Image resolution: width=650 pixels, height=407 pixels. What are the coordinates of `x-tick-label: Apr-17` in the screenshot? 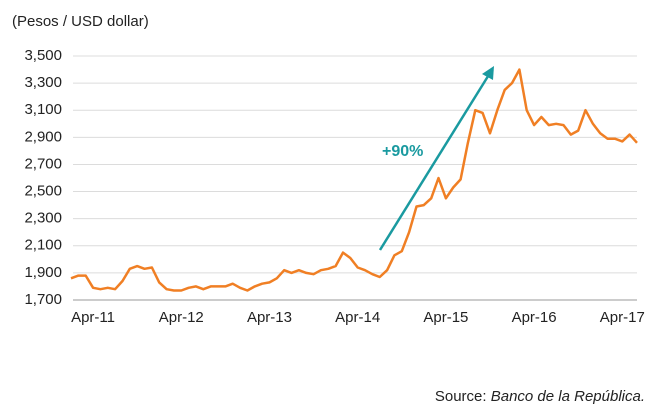 It's located at (622, 317).